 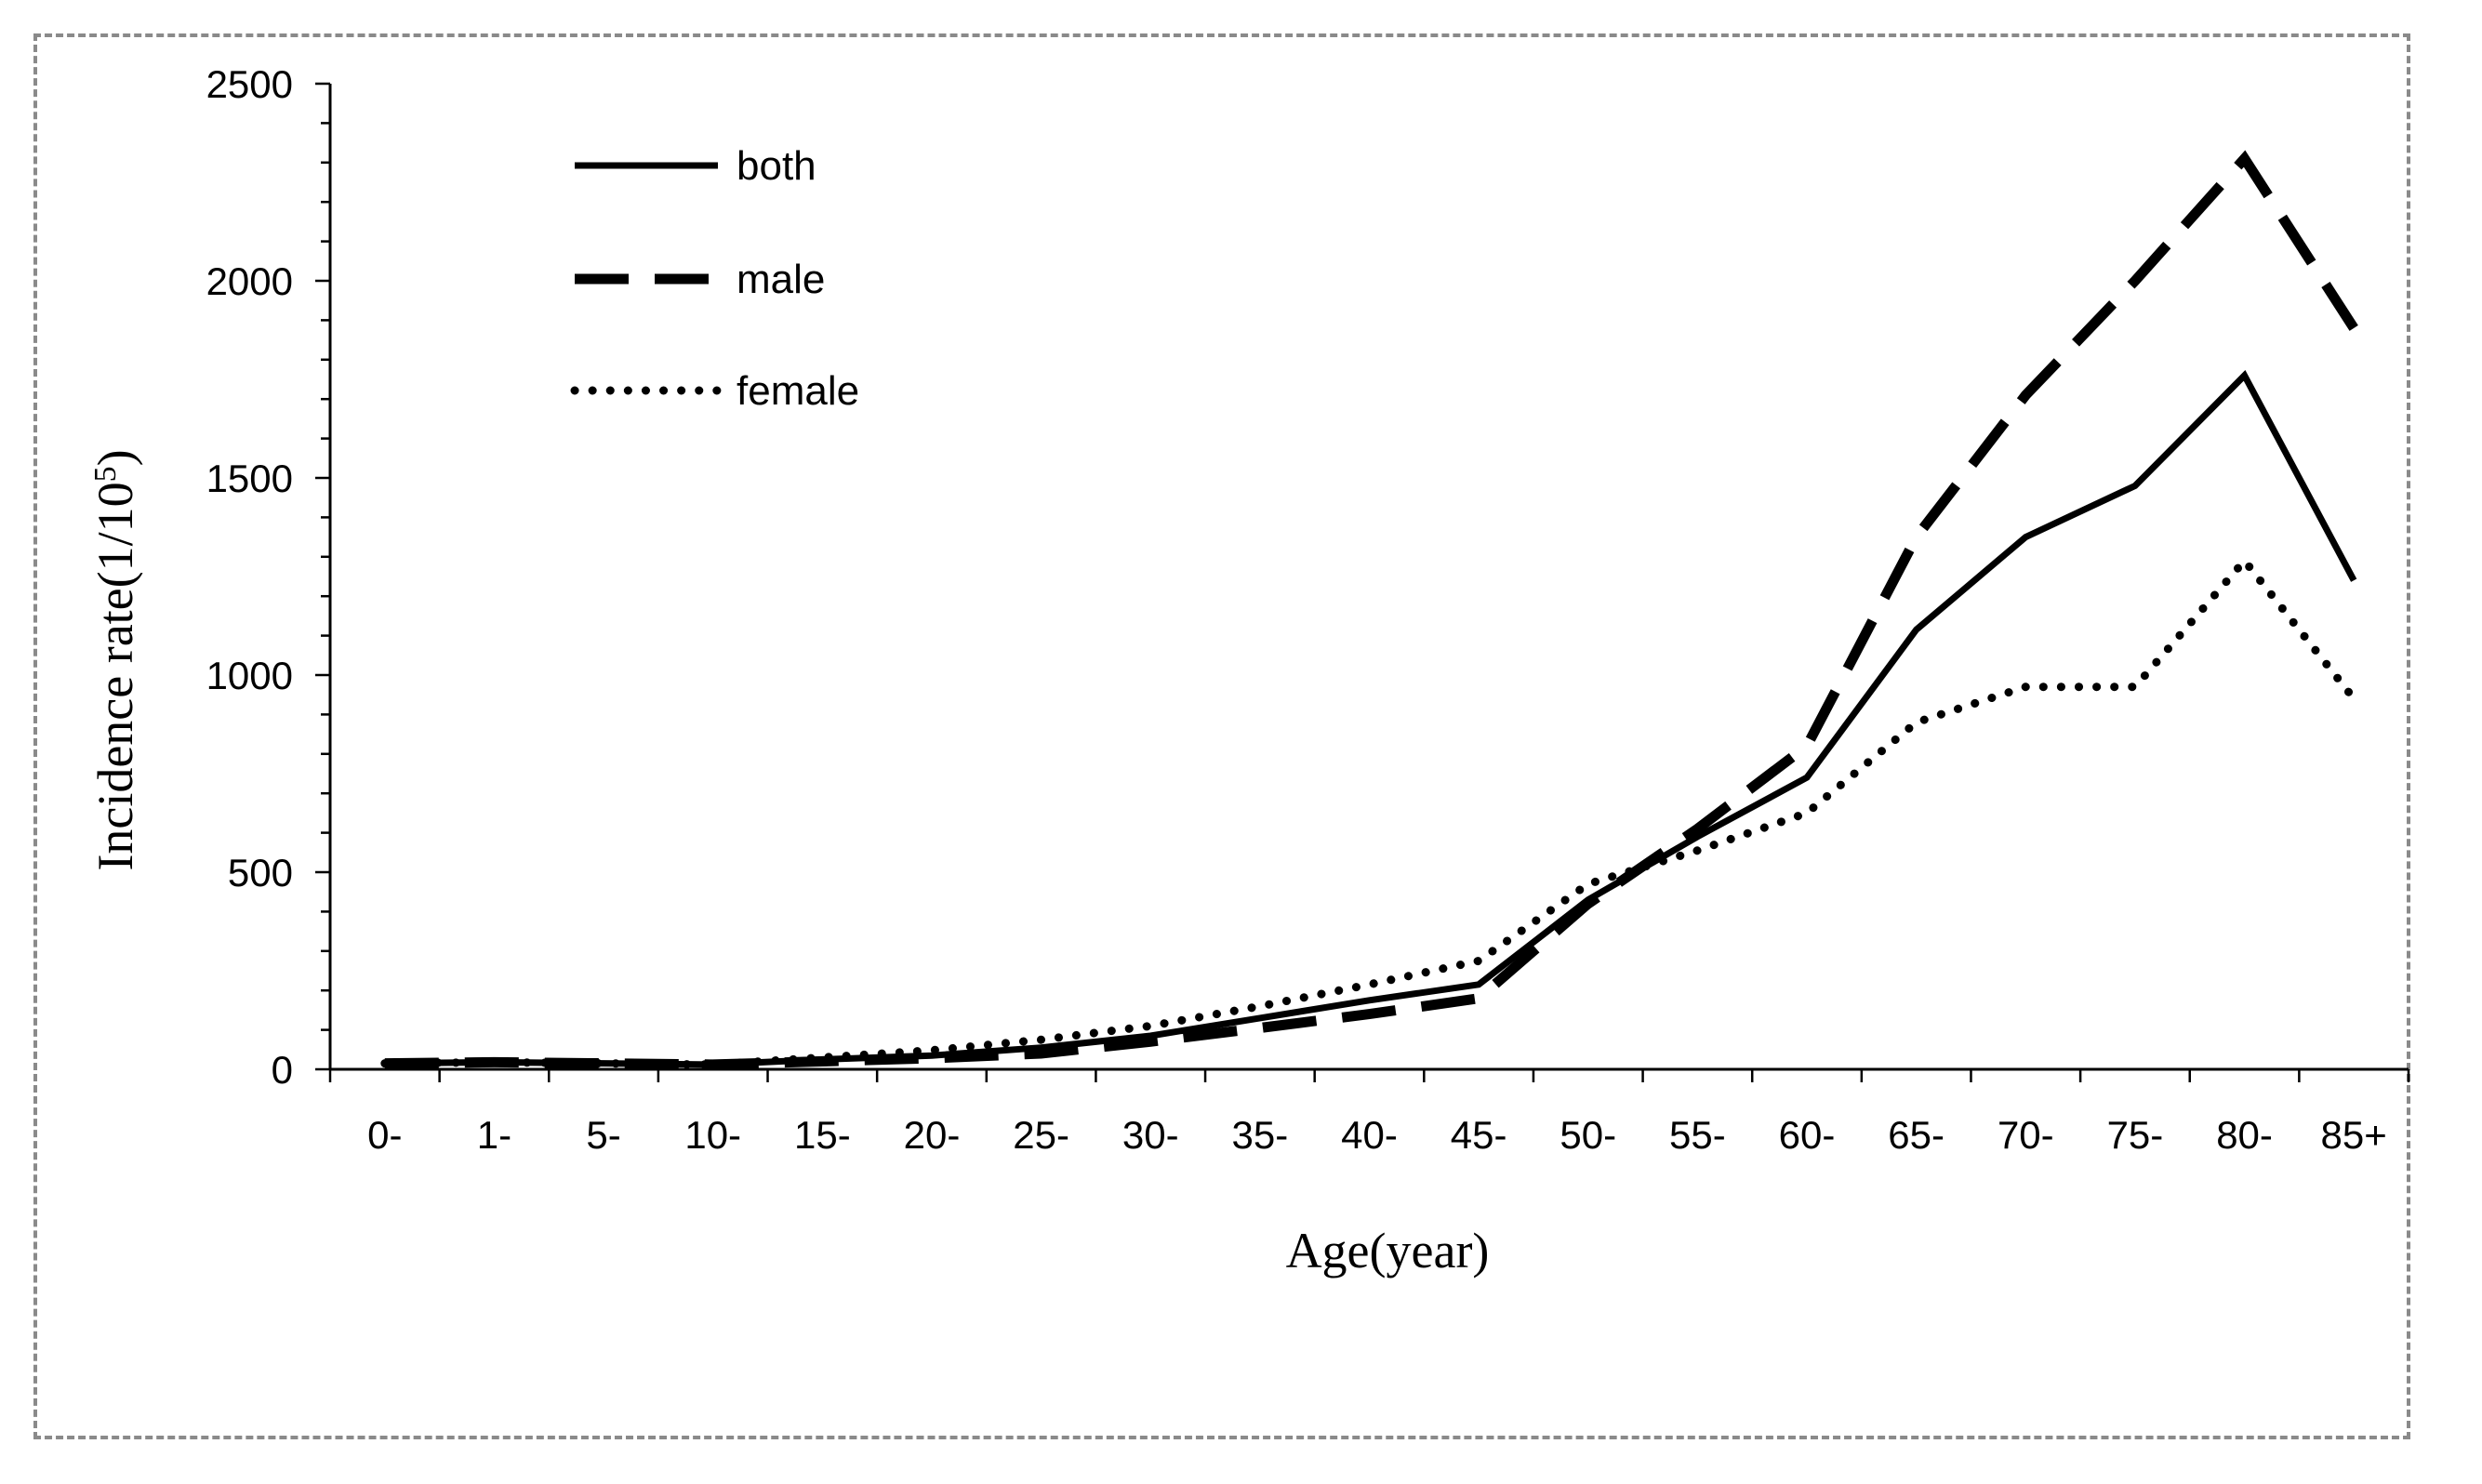 I want to click on y-tick-label: 2500, so click(x=250, y=84).